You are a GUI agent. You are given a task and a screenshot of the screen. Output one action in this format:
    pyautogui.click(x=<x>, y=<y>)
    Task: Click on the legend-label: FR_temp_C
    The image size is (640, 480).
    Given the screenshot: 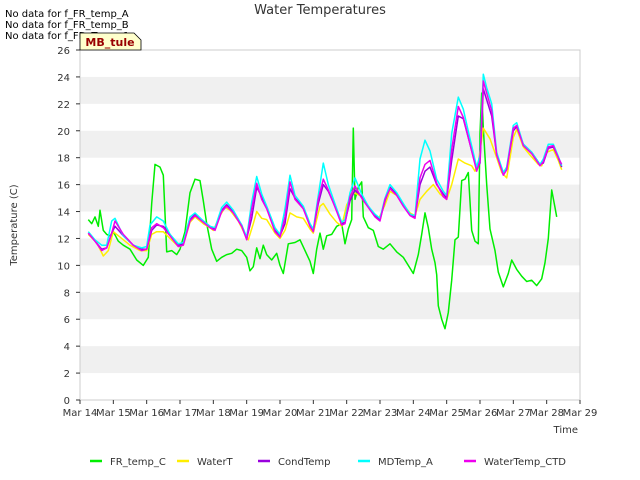 What is the action you would take?
    pyautogui.click(x=138, y=462)
    